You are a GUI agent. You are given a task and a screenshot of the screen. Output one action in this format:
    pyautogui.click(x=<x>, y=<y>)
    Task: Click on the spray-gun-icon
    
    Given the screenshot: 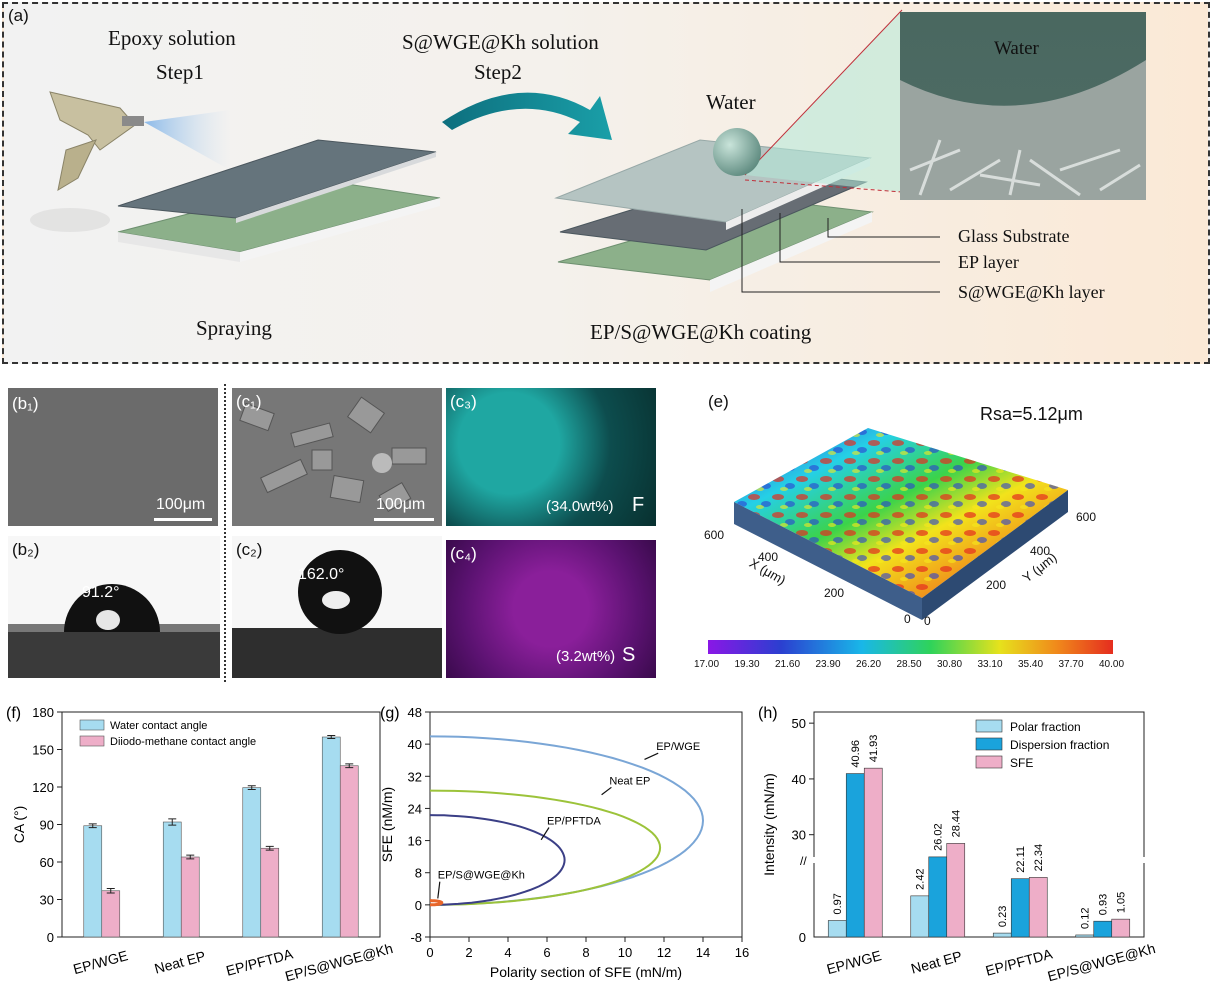 What is the action you would take?
    pyautogui.click(x=130, y=161)
    